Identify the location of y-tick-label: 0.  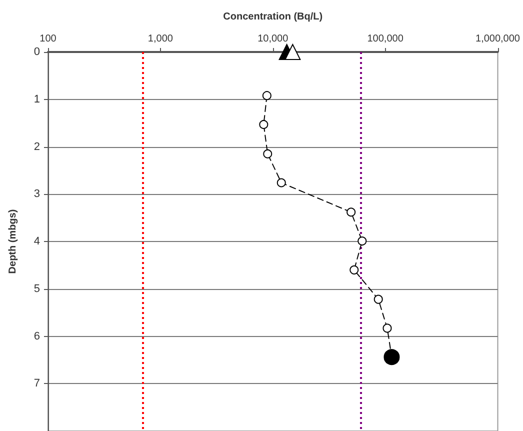
(37, 52).